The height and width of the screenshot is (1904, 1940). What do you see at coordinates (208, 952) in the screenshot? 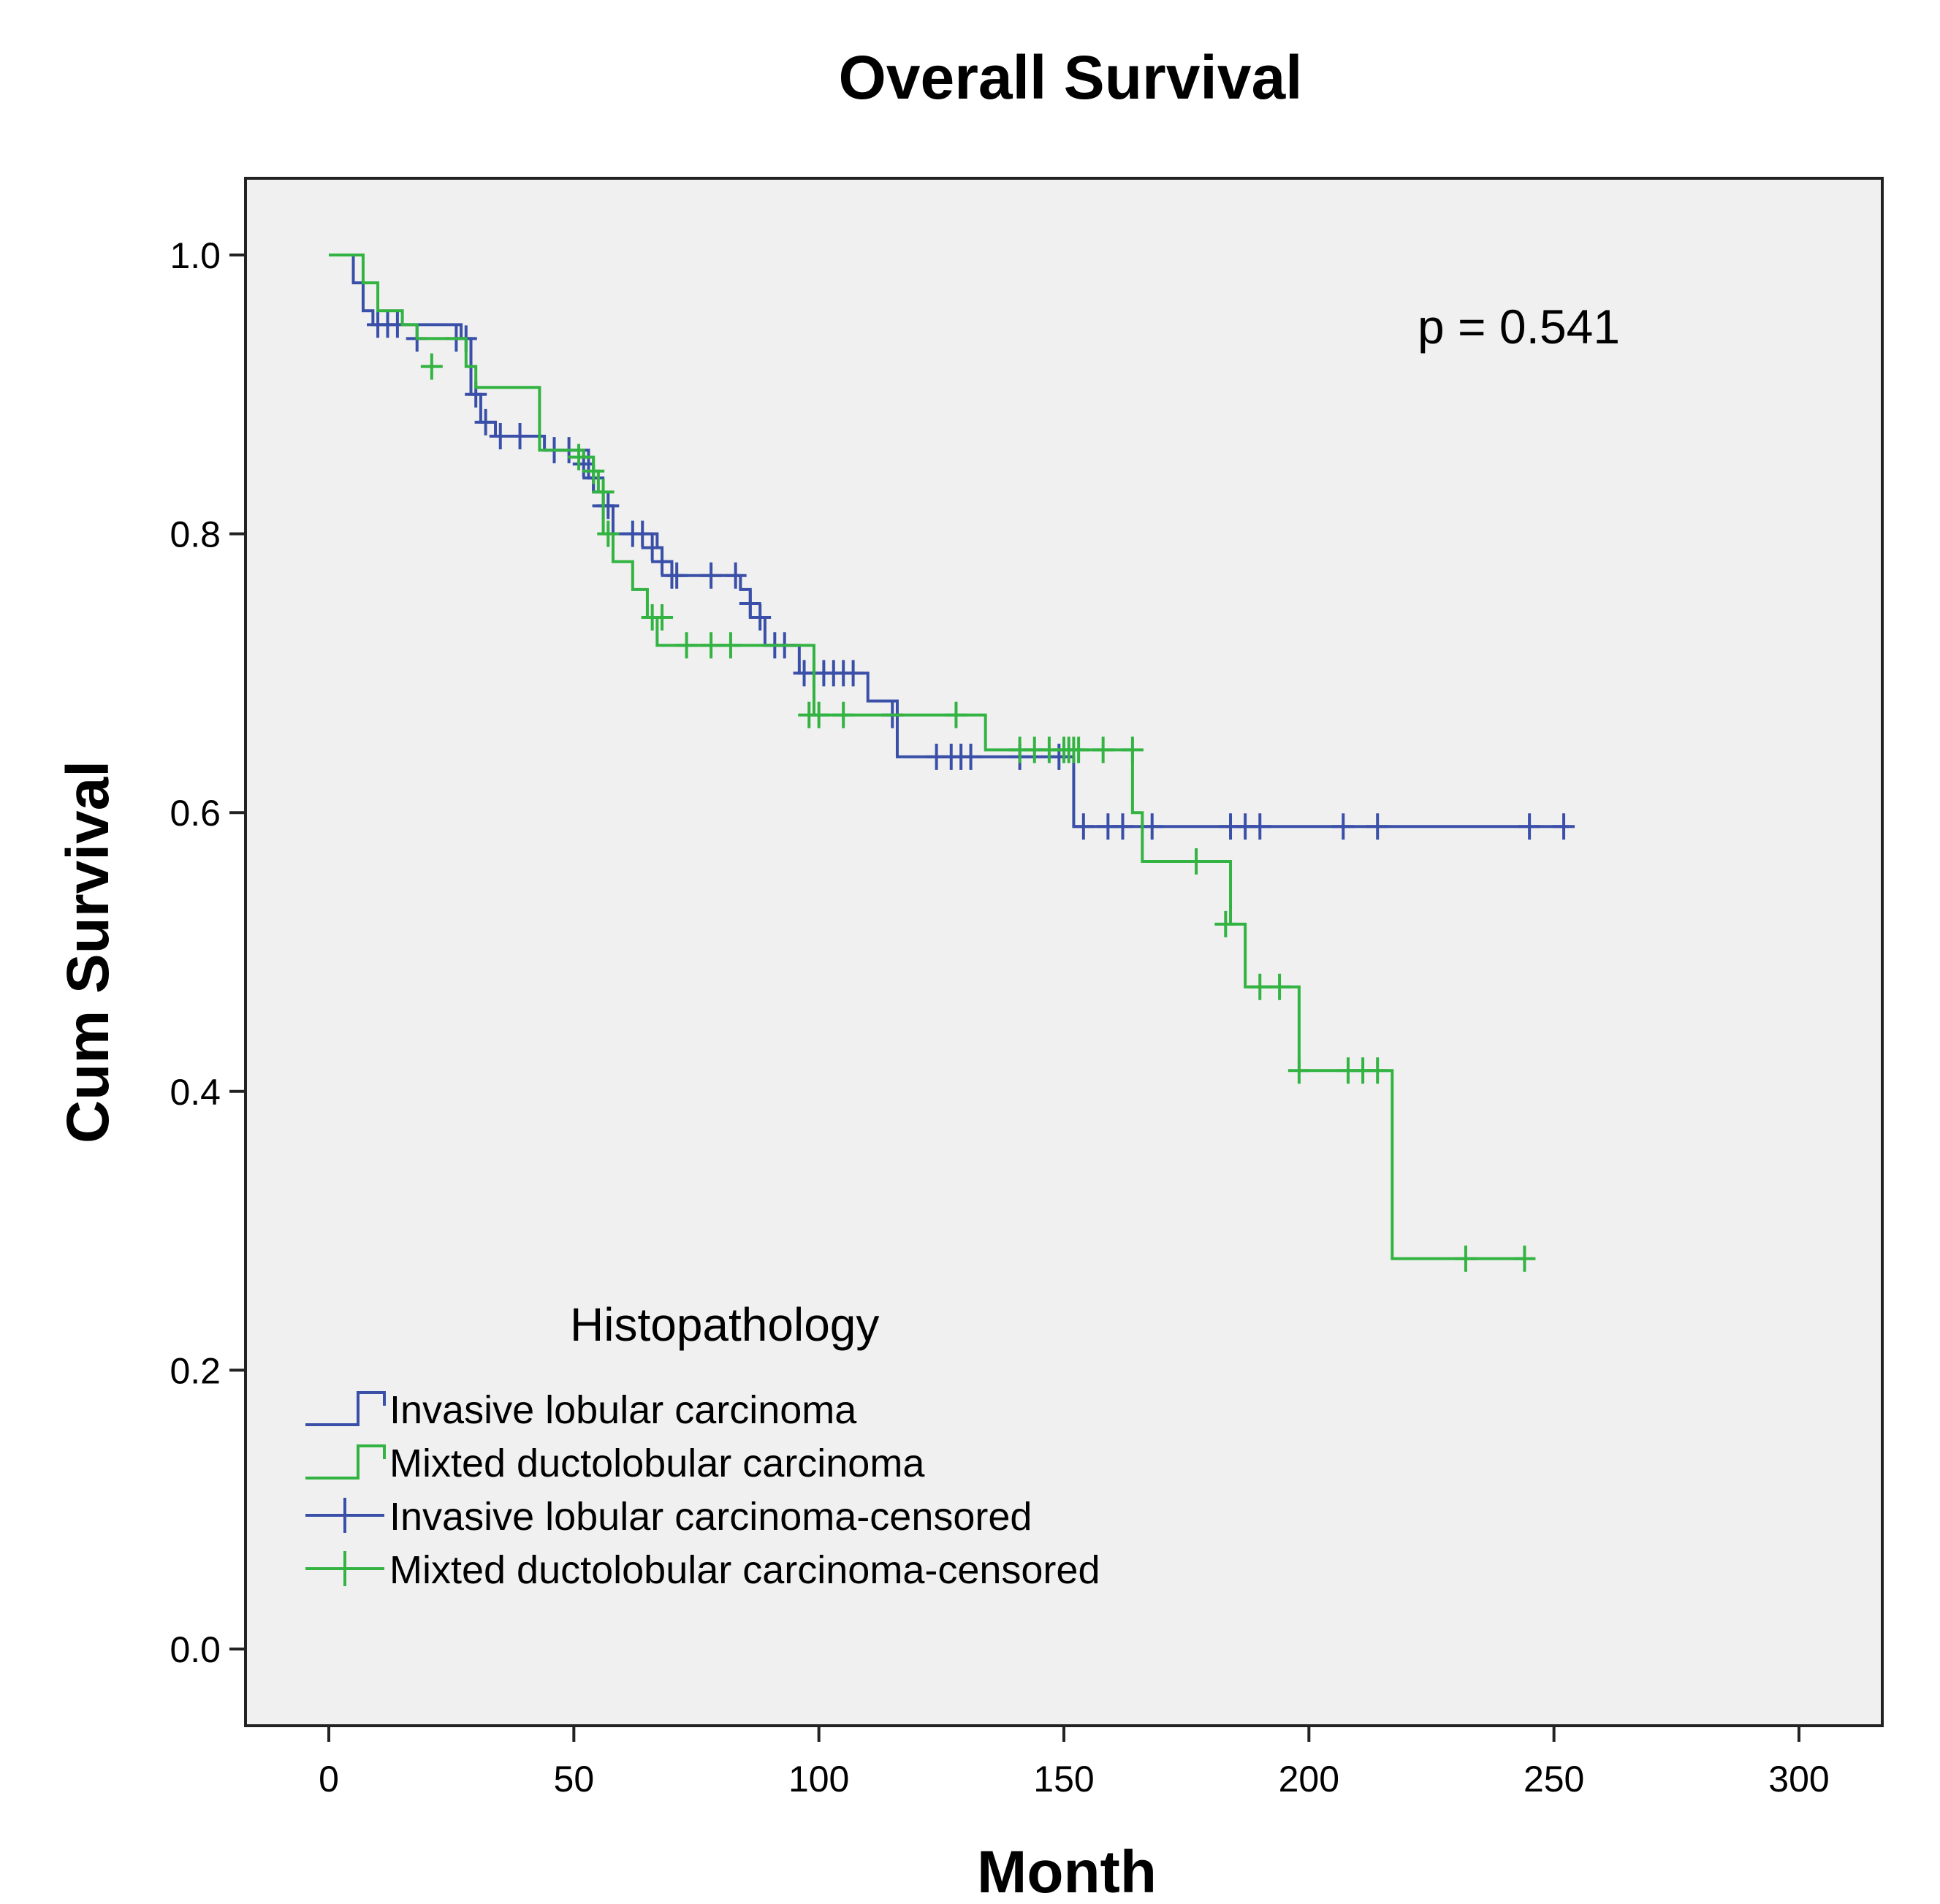
I see `y-axis: 0.0 0.2 0.4 0.6 0.8 1.0` at bounding box center [208, 952].